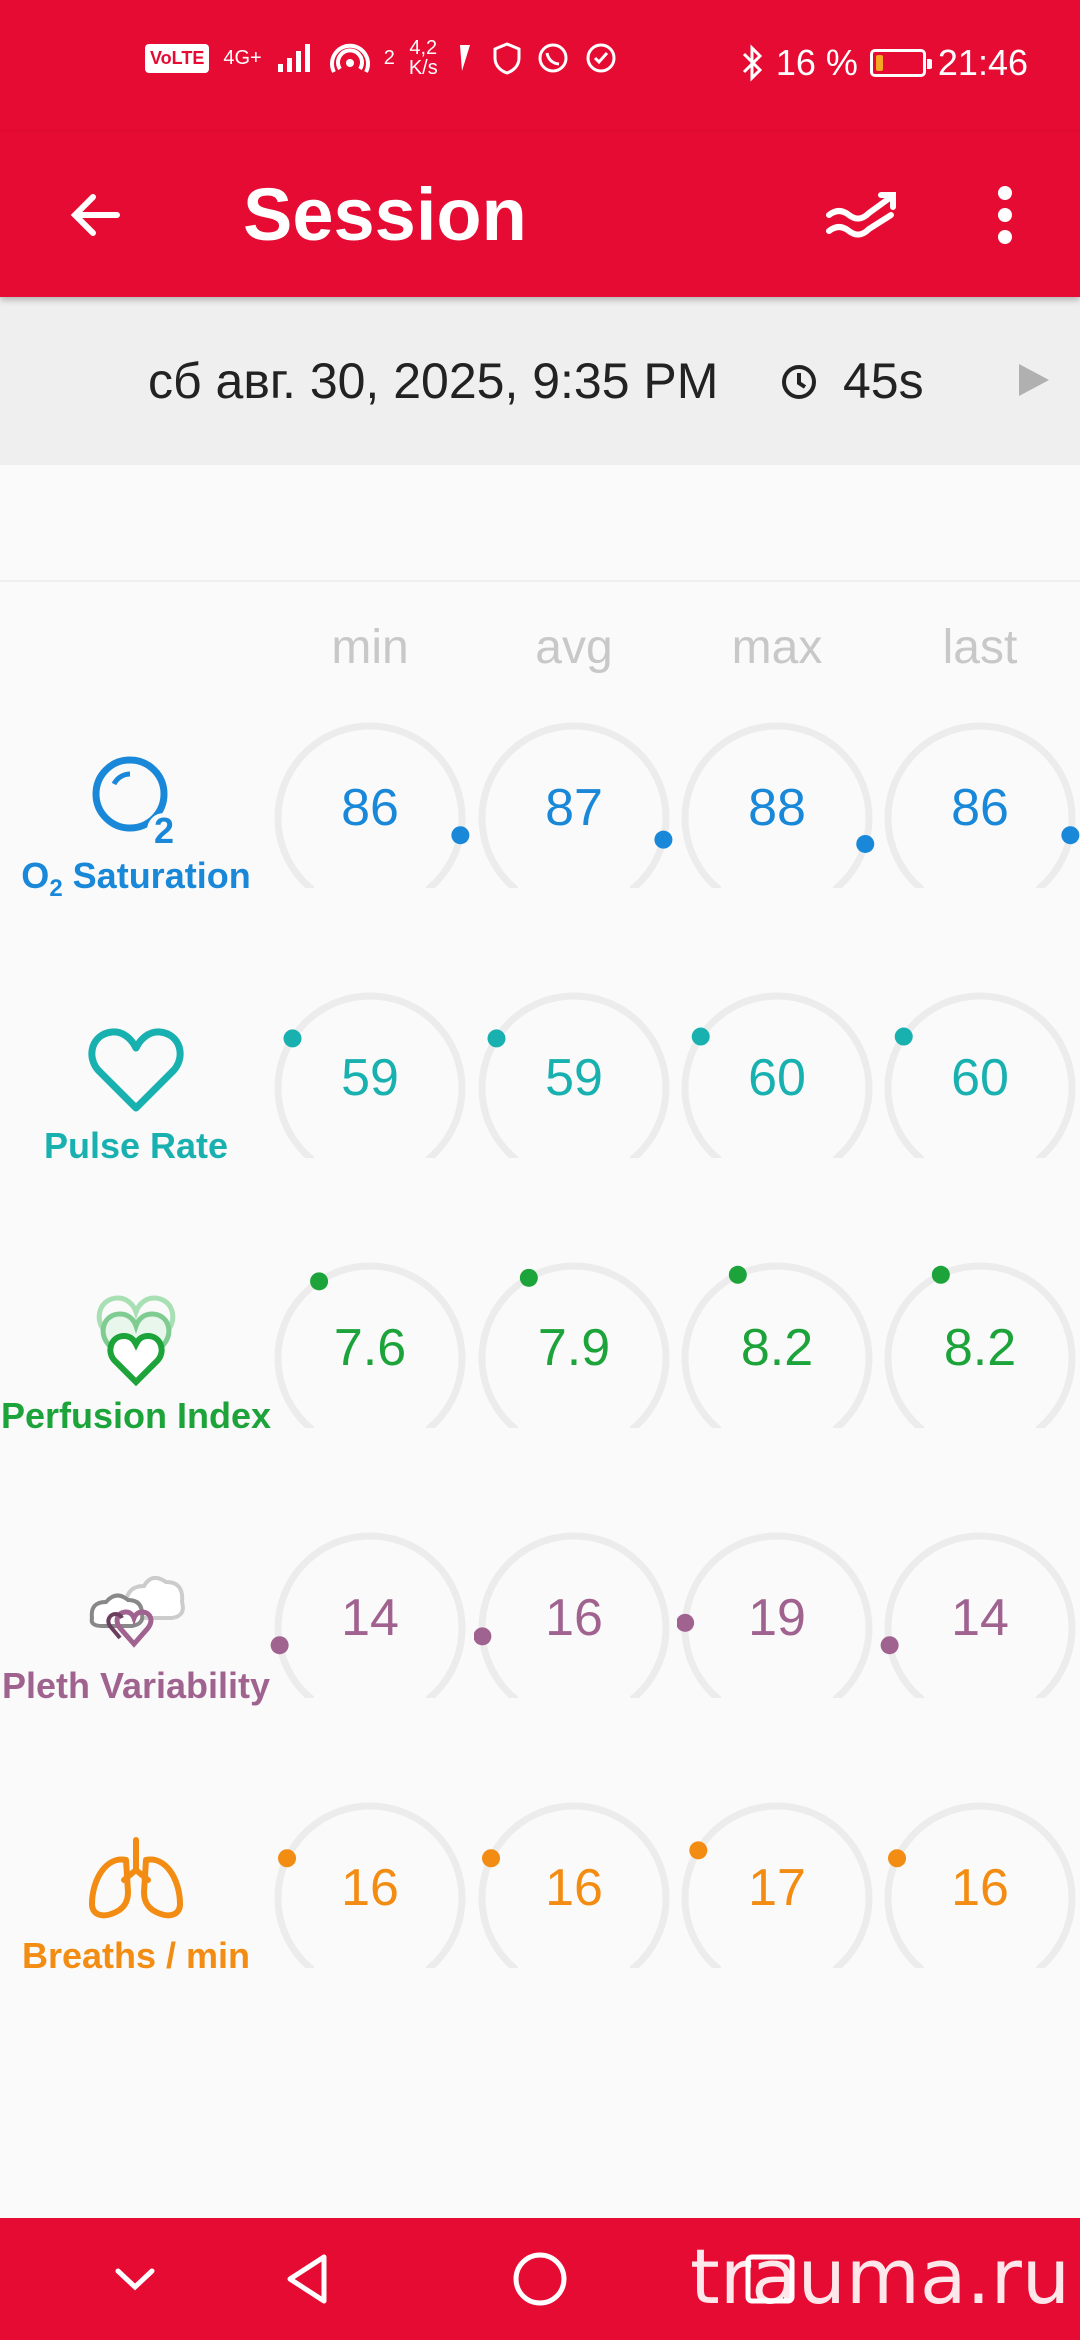 The image size is (1080, 2340). Describe the element at coordinates (293, 58) in the screenshot. I see `signal-icon` at that location.